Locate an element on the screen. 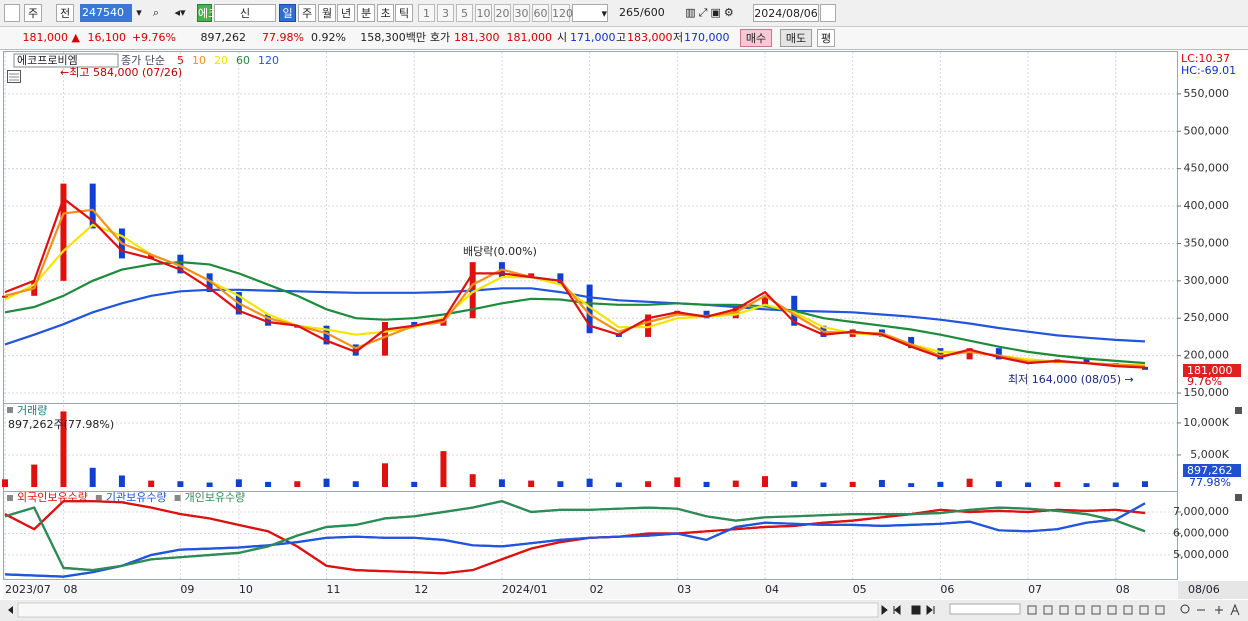  quote-item: 매수 is located at coordinates (756, 38).